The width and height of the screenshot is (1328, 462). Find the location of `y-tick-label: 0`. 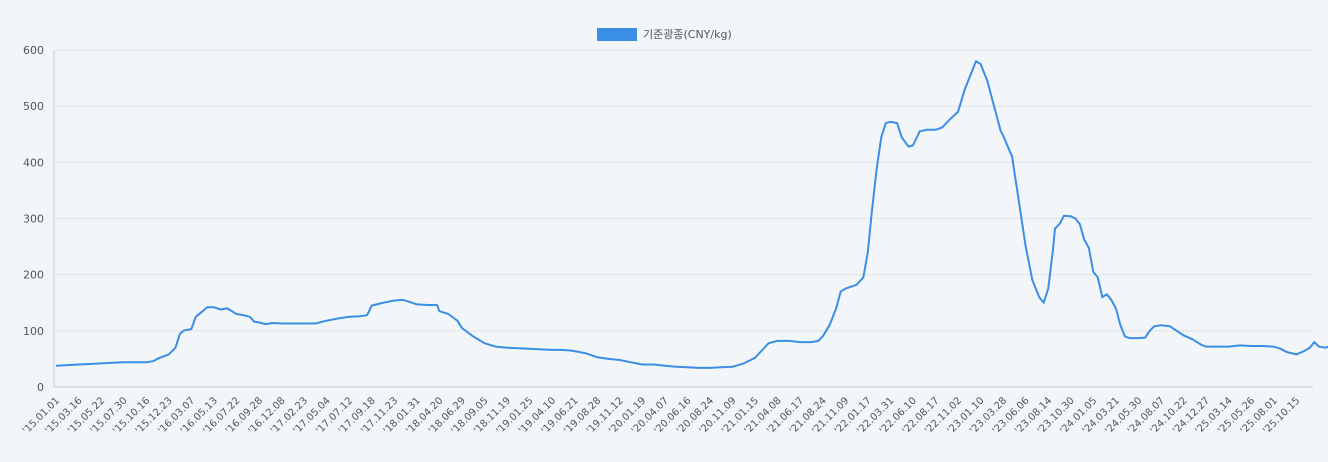

y-tick-label: 0 is located at coordinates (40, 387).